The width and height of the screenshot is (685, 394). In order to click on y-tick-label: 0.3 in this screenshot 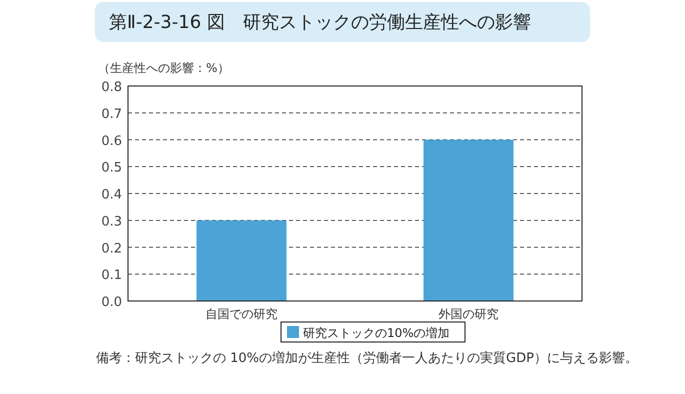, I will do `click(111, 222)`.